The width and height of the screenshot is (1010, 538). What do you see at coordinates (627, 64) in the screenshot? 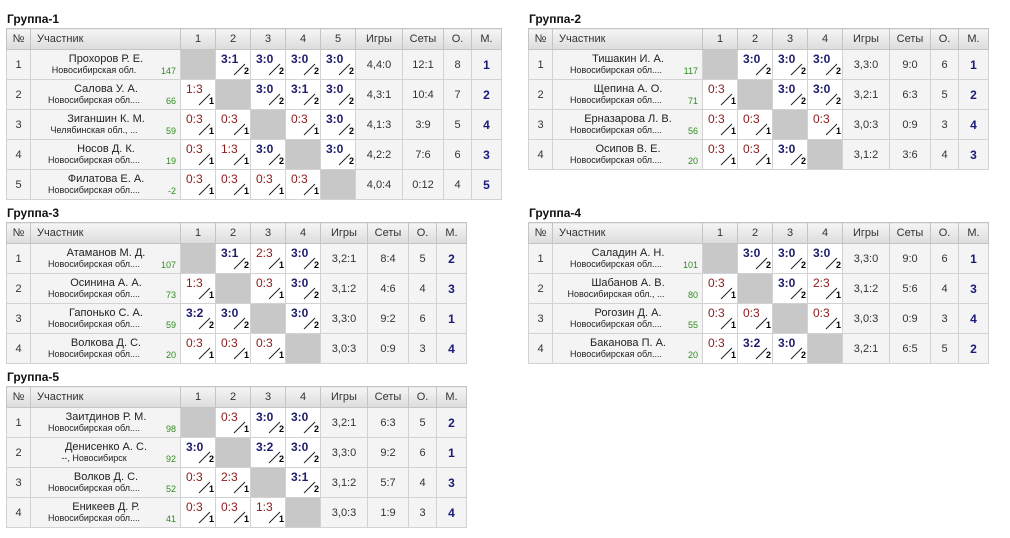
I see `participant-cell: Тишакин И. А. Новосибирская обл.... 117` at bounding box center [627, 64].